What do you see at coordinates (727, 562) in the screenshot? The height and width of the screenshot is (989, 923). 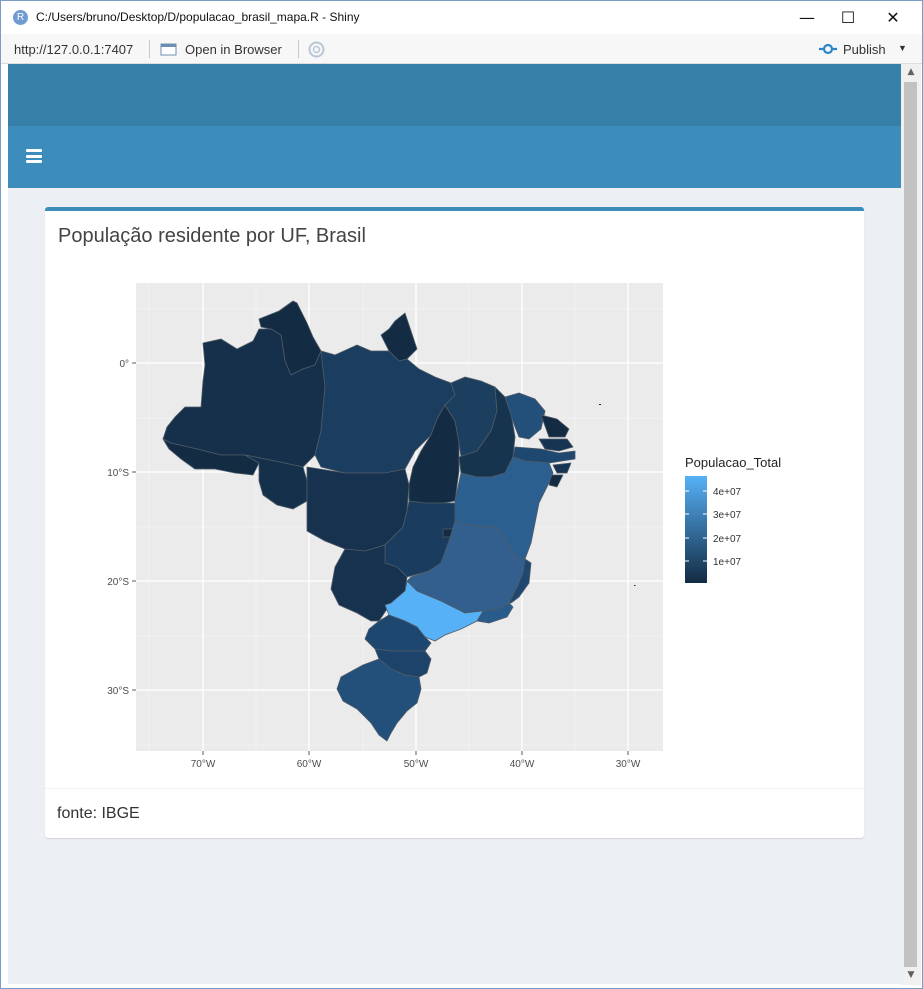 I see `legend-label: 1e+07` at bounding box center [727, 562].